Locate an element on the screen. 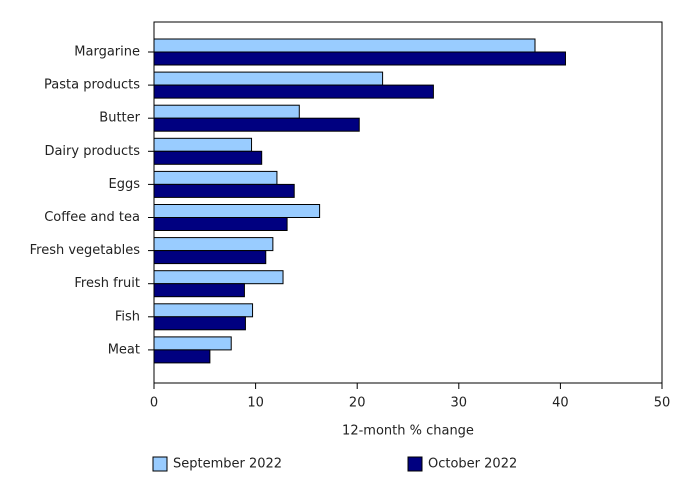 The image size is (696, 504). x-tick-label: 40 is located at coordinates (560, 403).